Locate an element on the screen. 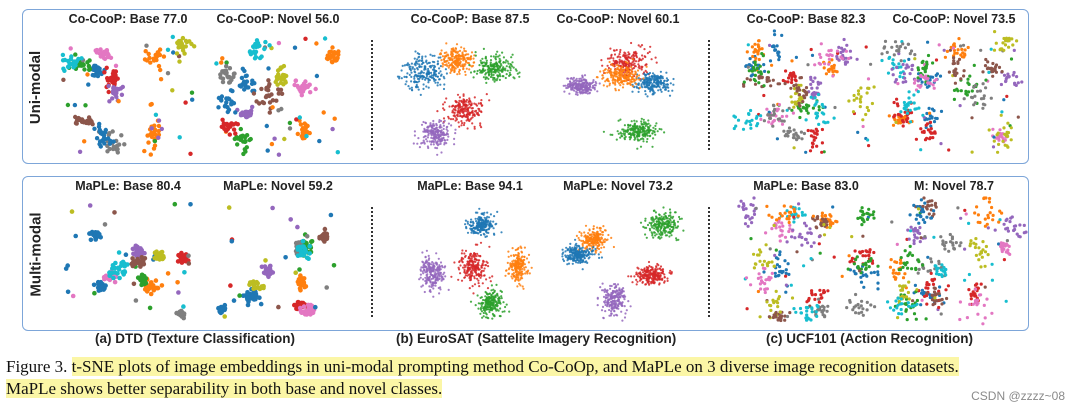 This screenshot has height=411, width=1077. tsne-scatter is located at coordinates (458, 99).